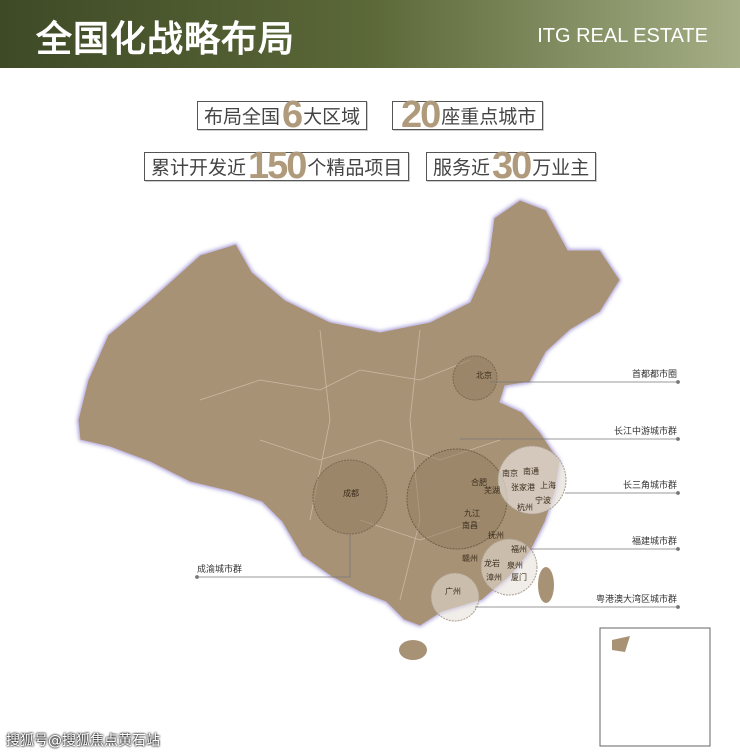 This screenshot has height=754, width=740. I want to click on stat-regions: 布局全国 6 大区域, so click(282, 115).